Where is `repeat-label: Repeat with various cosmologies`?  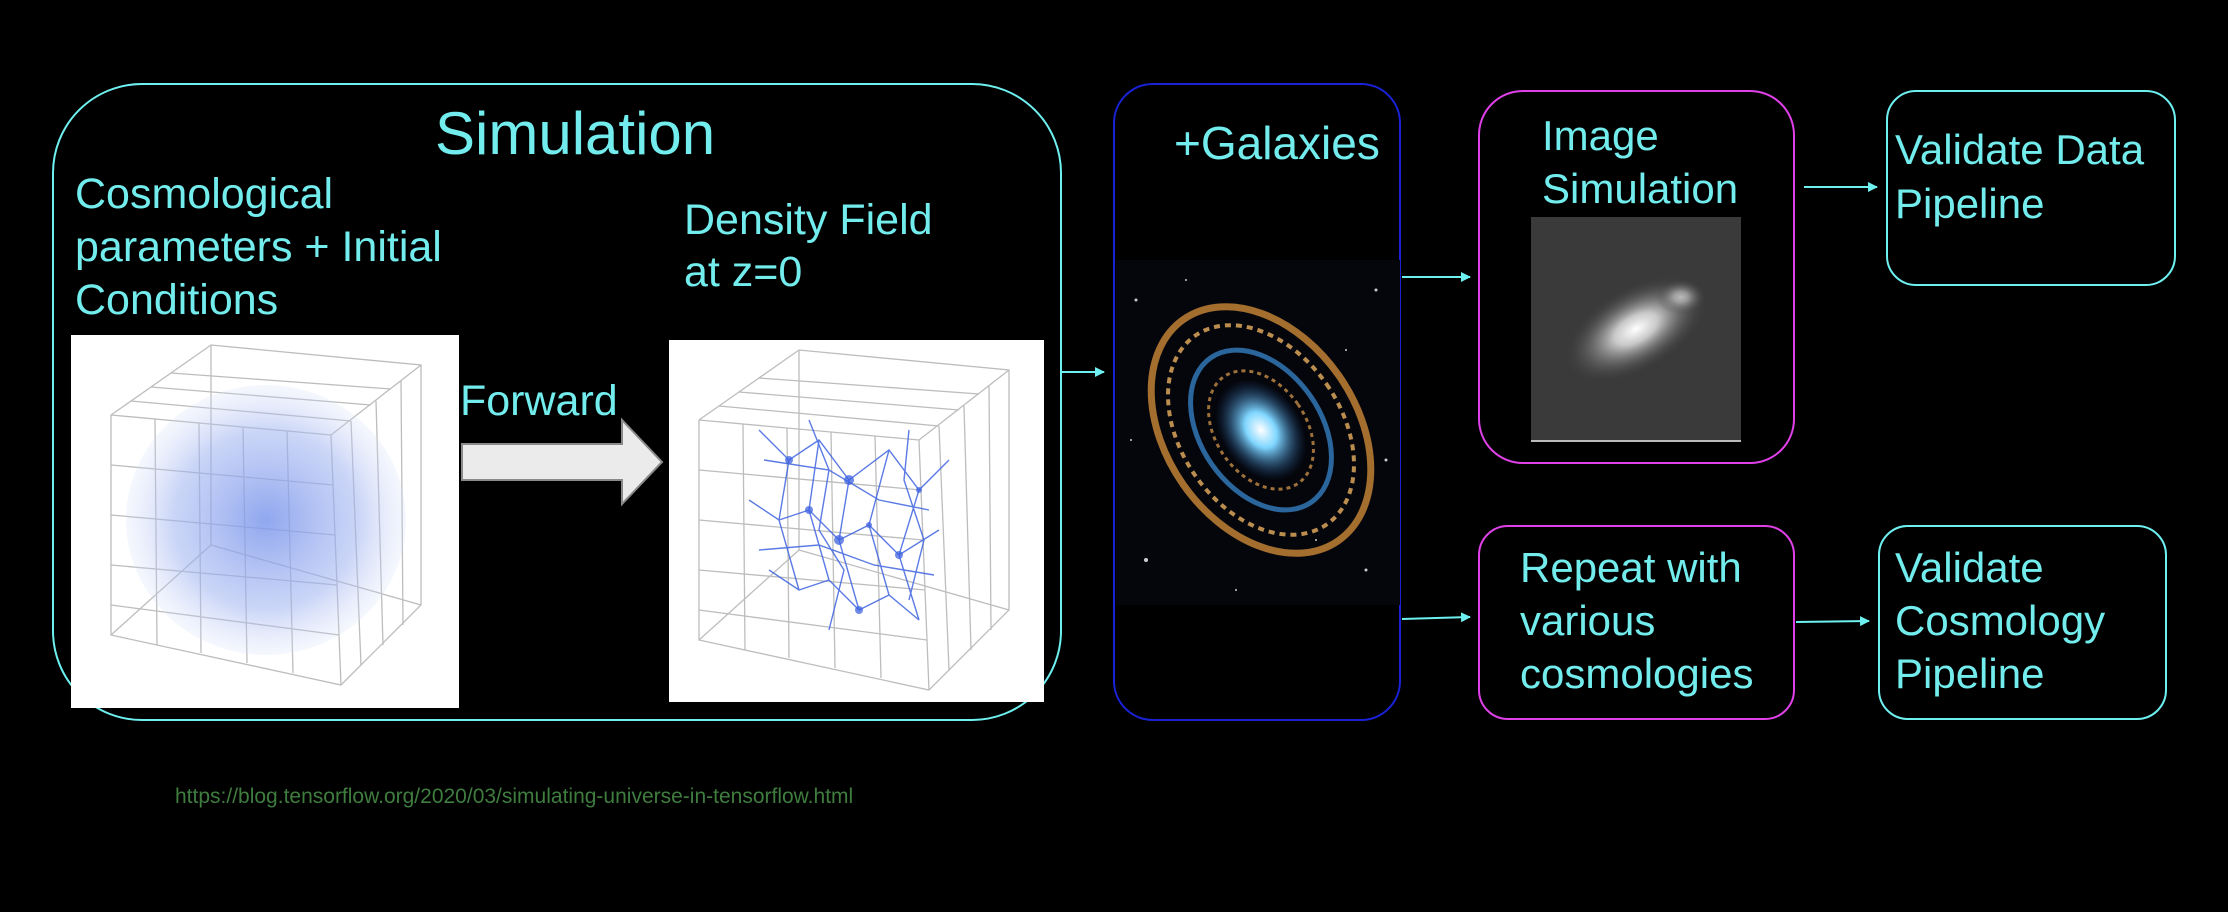
repeat-label: Repeat with various cosmologies is located at coordinates (1637, 620).